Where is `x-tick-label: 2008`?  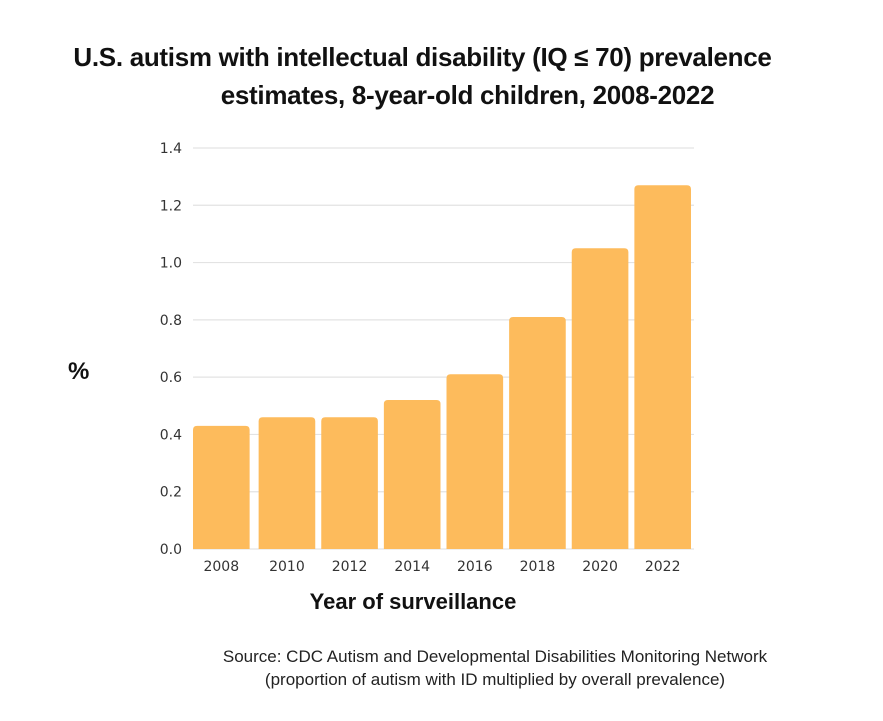
x-tick-label: 2008 is located at coordinates (221, 567).